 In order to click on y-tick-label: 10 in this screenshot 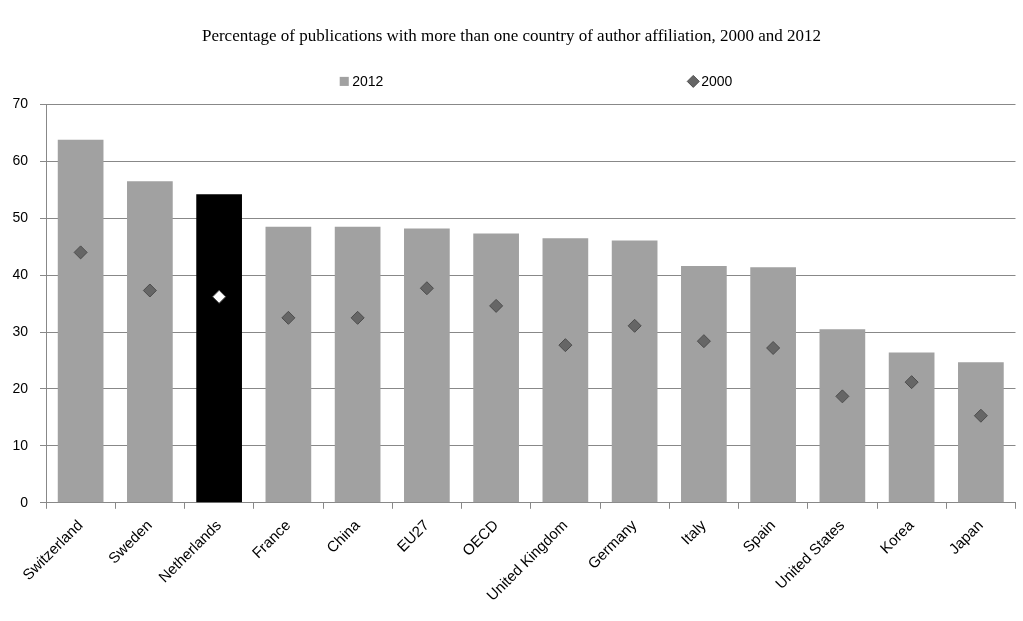, I will do `click(20, 444)`.